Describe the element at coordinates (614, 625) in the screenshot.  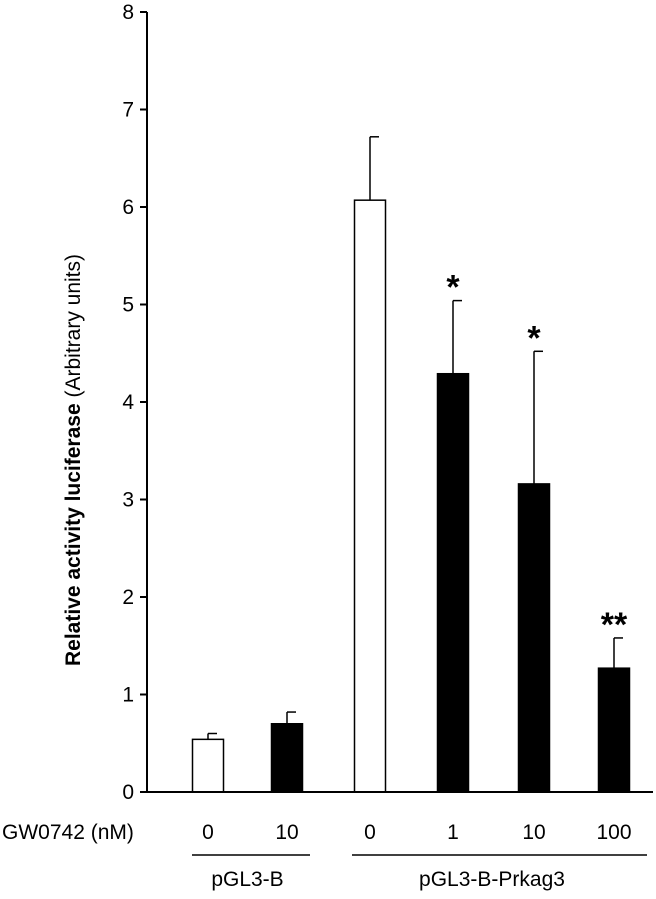
I see `significance-mark: **` at that location.